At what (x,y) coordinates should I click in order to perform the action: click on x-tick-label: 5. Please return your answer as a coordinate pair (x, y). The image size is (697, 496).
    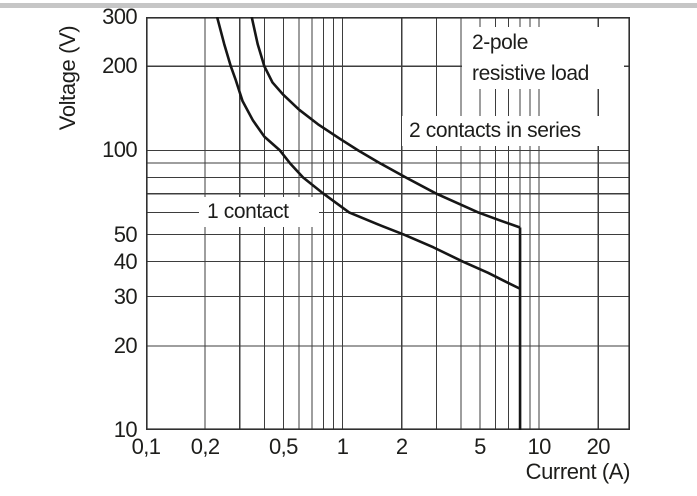
    Looking at the image, I should click on (480, 446).